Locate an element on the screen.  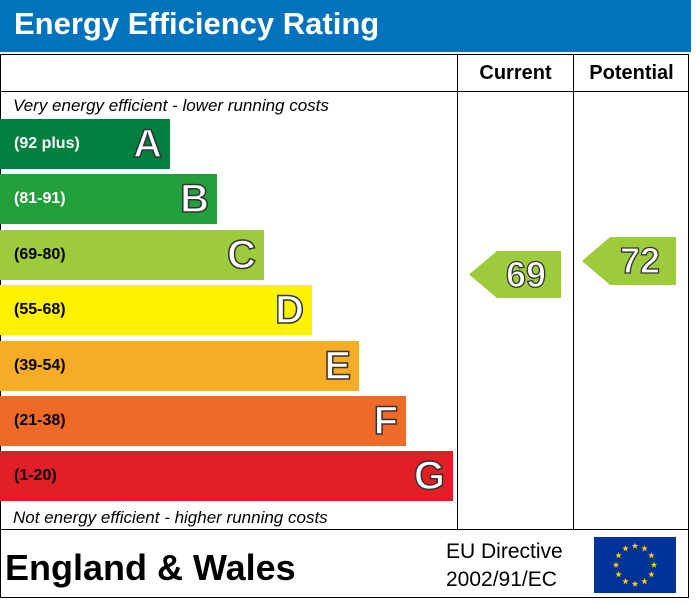
potential-rating-value: 72 is located at coordinates (640, 260).